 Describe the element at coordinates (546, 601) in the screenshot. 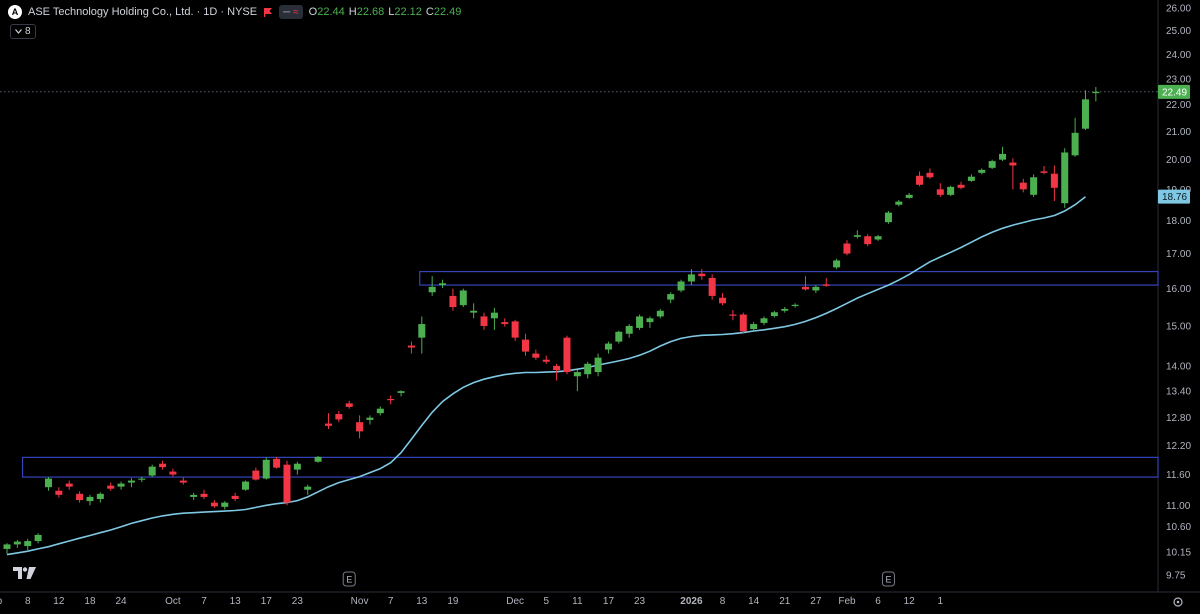

I see `x-tick-label: 5` at that location.